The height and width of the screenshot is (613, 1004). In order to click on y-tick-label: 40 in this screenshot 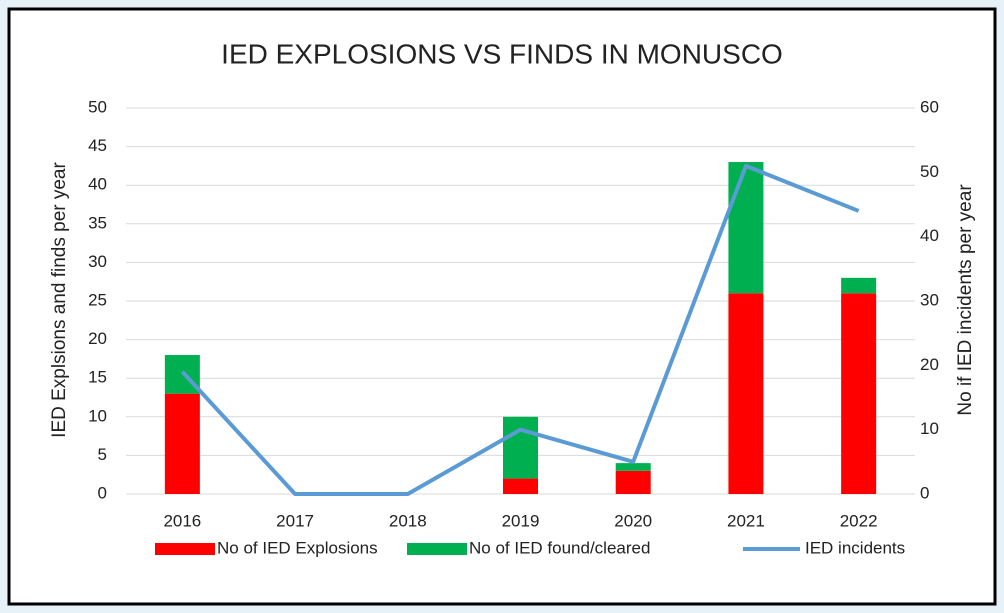, I will do `click(97, 184)`.